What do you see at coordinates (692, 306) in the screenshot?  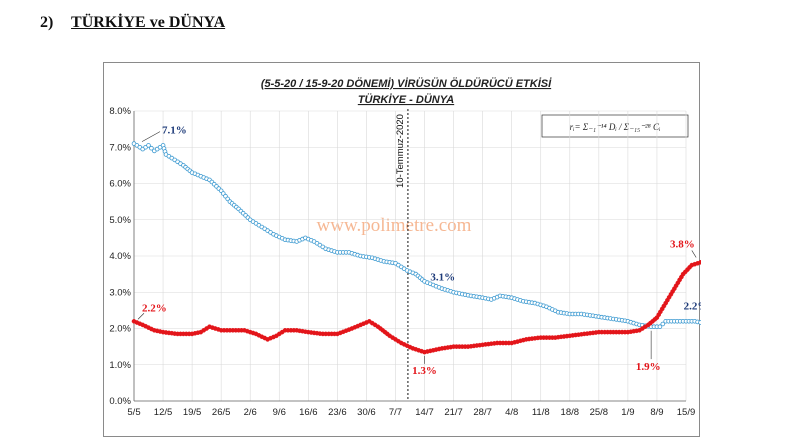 I see `label-blue-end: 2.2%` at bounding box center [692, 306].